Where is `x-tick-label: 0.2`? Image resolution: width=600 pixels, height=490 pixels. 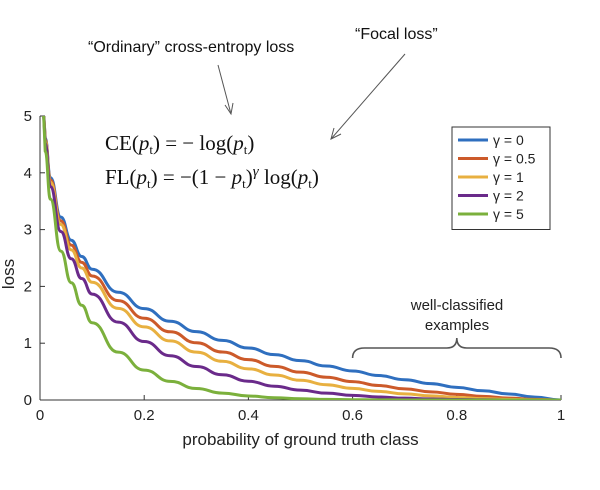 x-tick-label: 0.2 is located at coordinates (144, 415).